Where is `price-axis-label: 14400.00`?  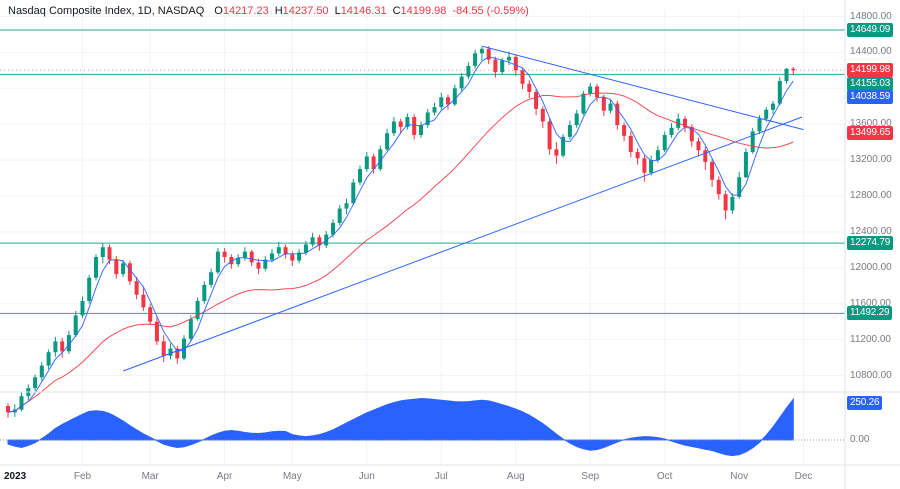 price-axis-label: 14400.00 is located at coordinates (871, 52).